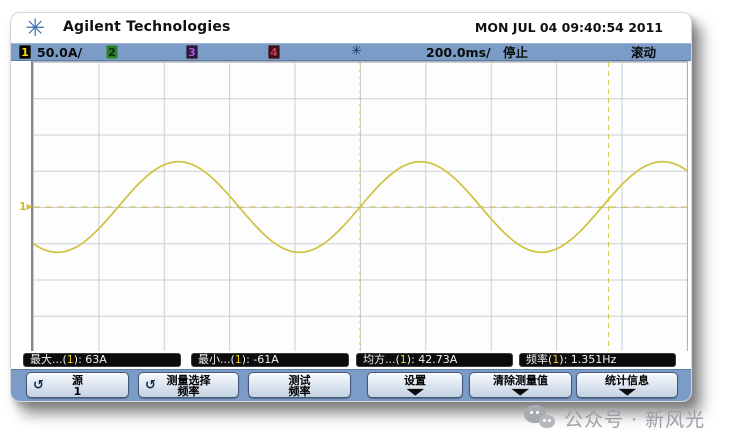 The image size is (730, 444). Describe the element at coordinates (26, 206) in the screenshot. I see `channel-1-ground-marker: 1▶` at that location.